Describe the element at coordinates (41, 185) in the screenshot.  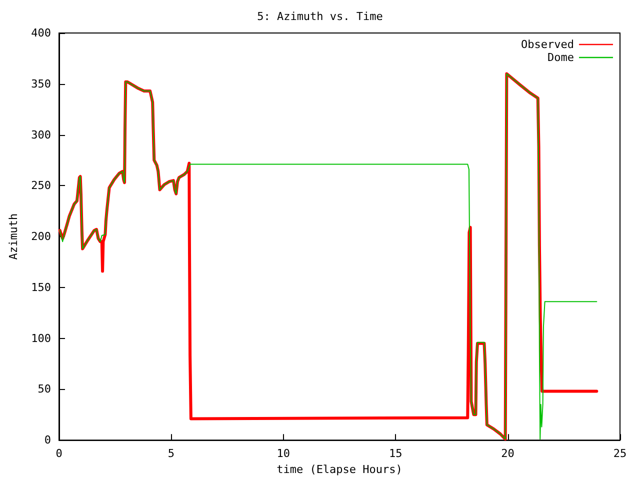
I see `y-tick-label: 250` at that location.